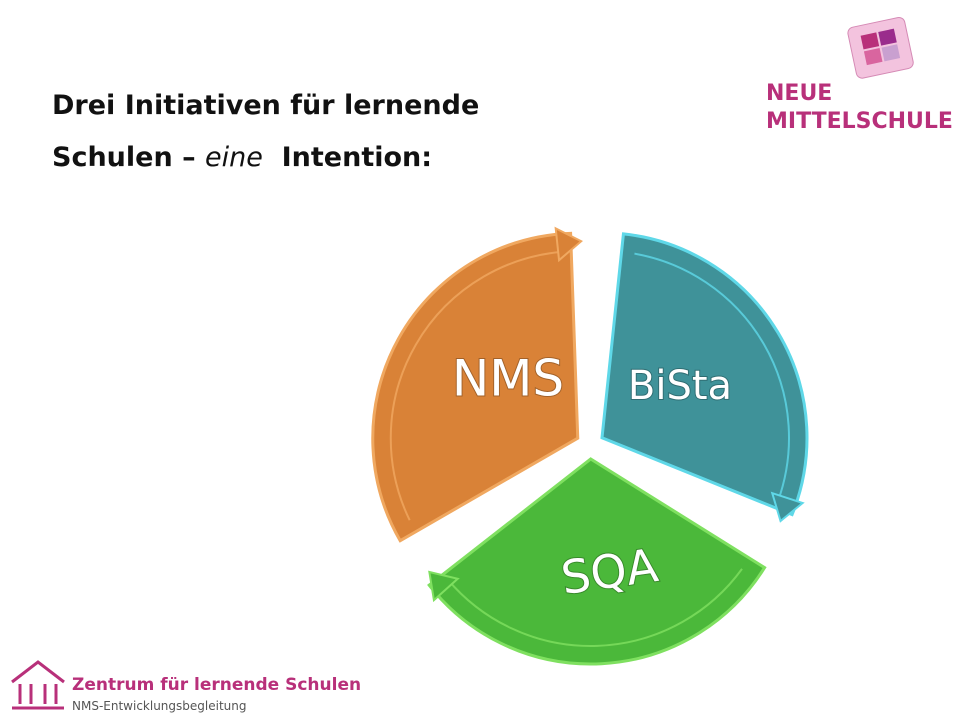 The width and height of the screenshot is (960, 720). Describe the element at coordinates (880, 47) in the screenshot. I see `puzzle-icon` at that location.